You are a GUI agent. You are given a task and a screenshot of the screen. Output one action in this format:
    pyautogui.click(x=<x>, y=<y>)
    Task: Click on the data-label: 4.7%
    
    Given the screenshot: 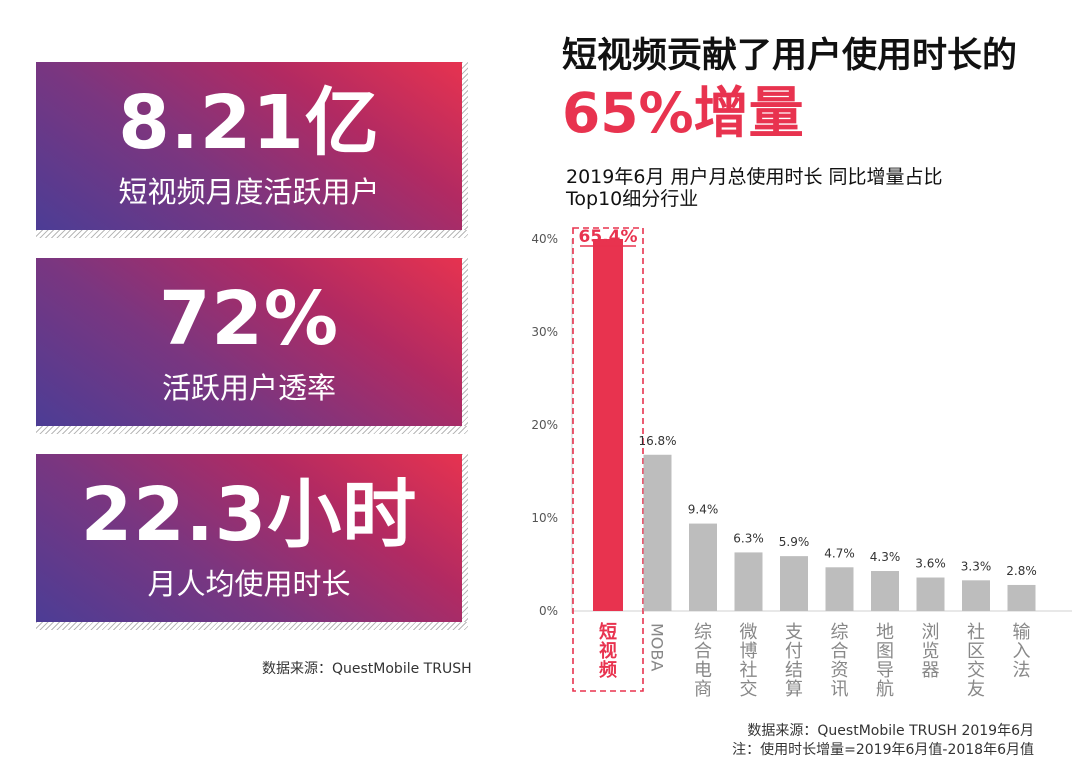 What is the action you would take?
    pyautogui.click(x=839, y=553)
    